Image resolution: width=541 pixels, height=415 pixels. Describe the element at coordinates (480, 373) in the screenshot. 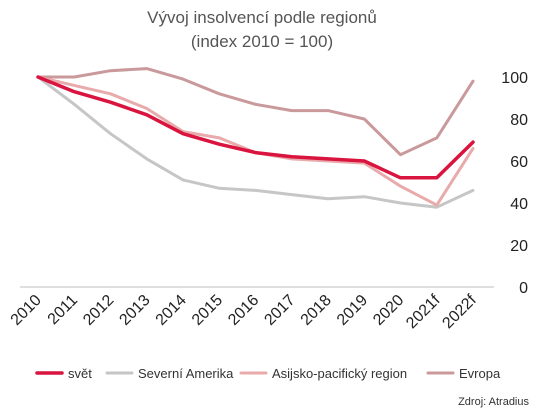

I see `legend-label: Evropa` at that location.